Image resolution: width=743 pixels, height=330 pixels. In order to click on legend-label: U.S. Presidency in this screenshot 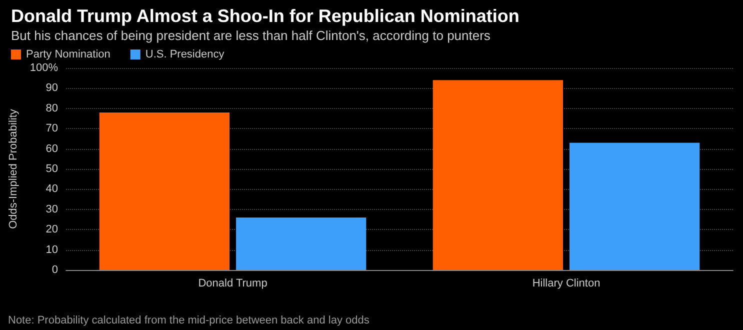, I will do `click(185, 54)`.